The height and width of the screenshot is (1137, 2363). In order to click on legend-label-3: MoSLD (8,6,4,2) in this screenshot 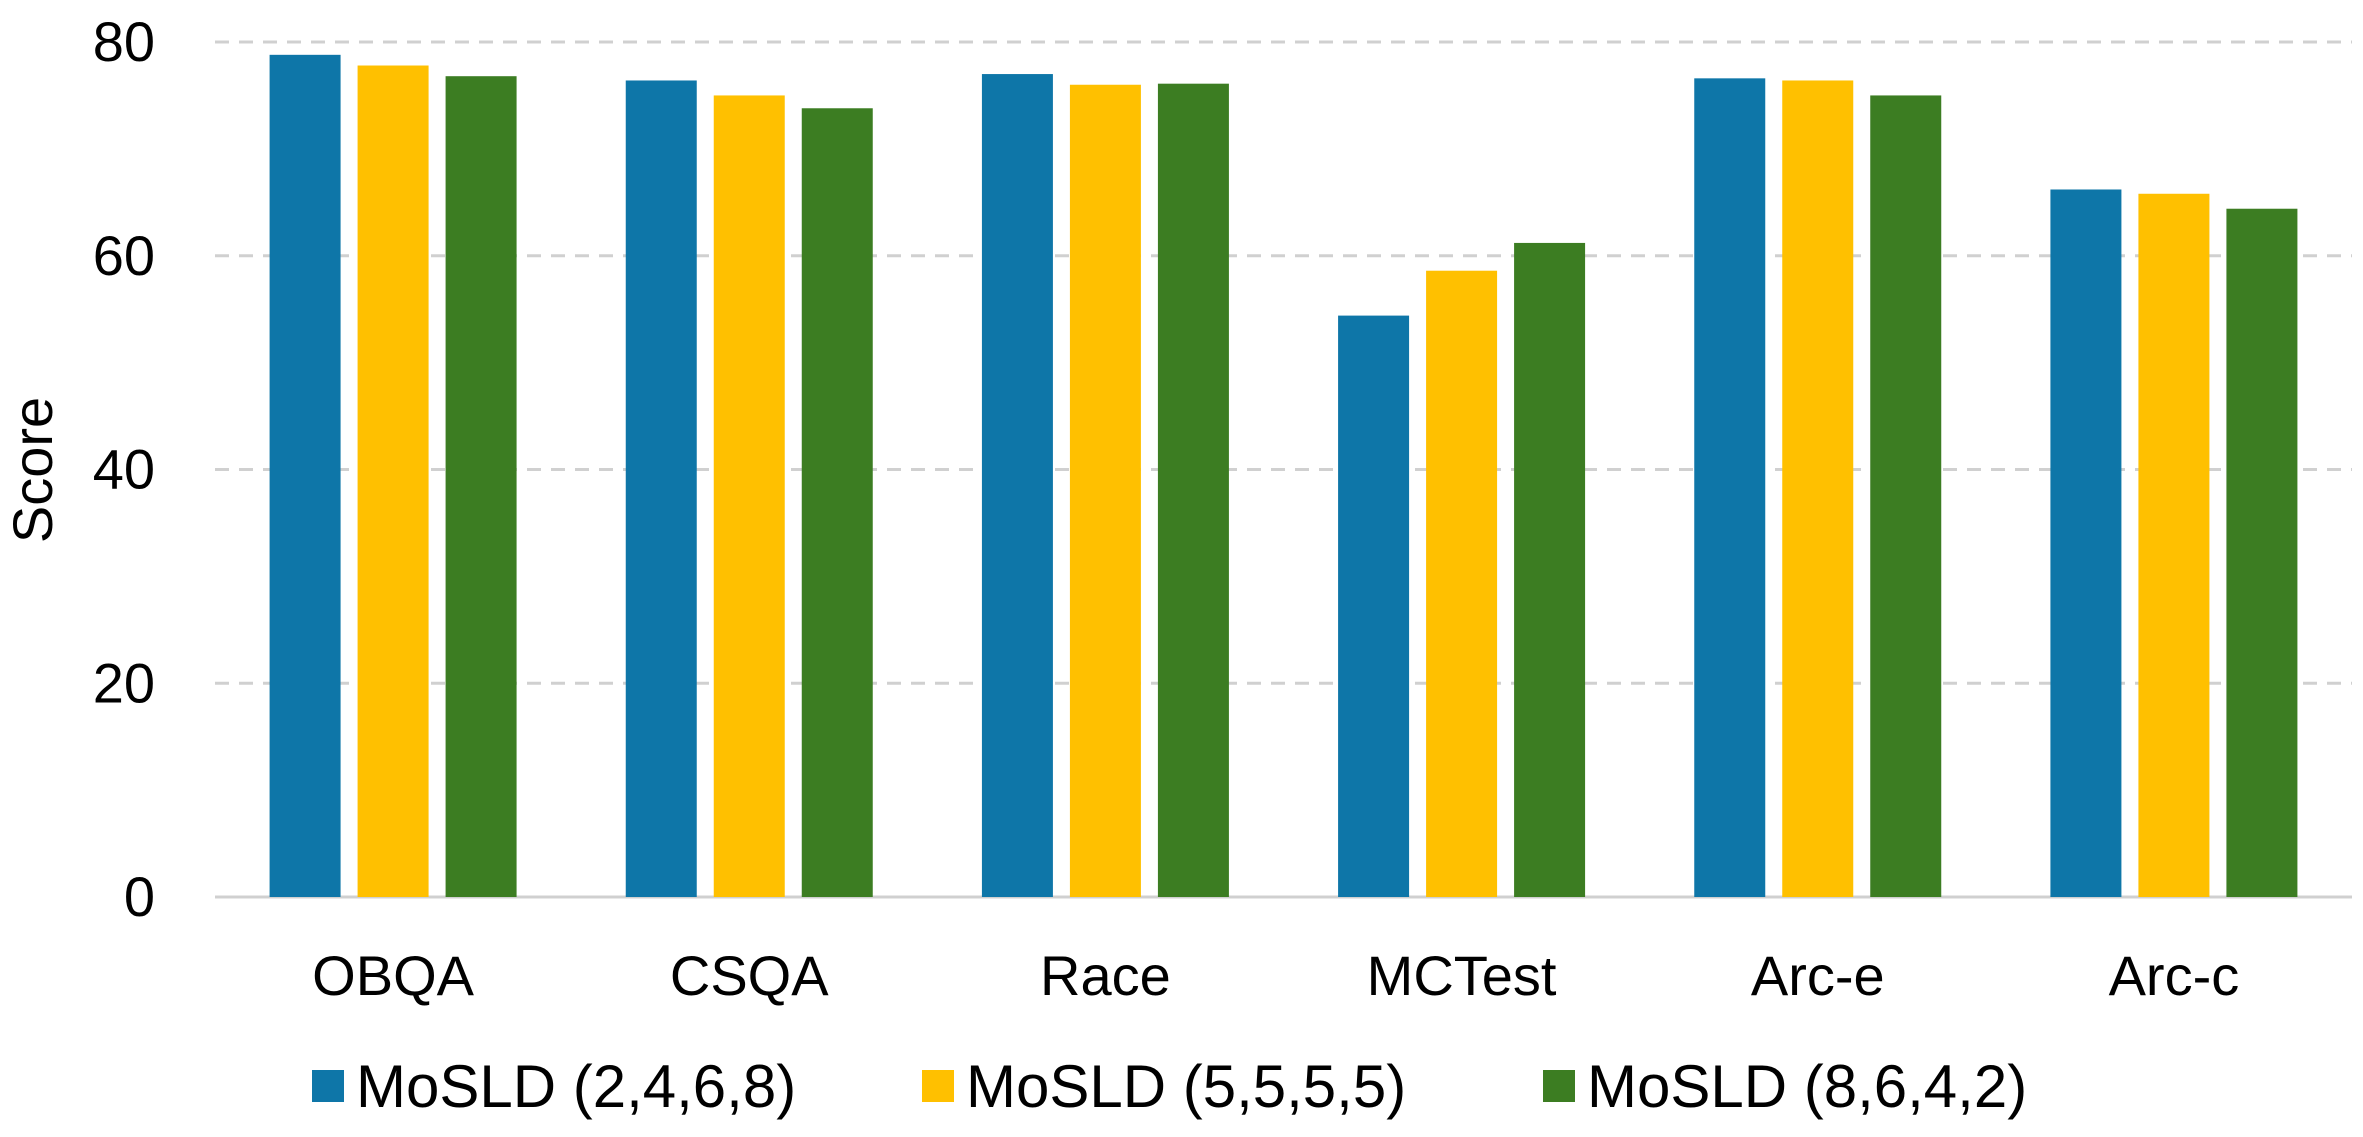, I will do `click(1807, 1086)`.